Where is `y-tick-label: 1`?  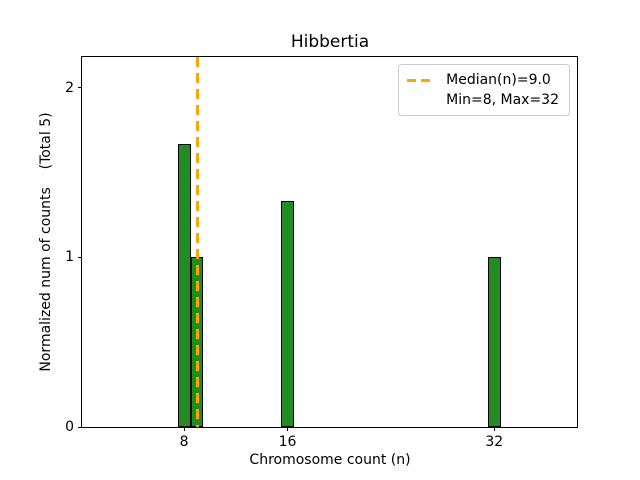 y-tick-label: 1 is located at coordinates (69, 257).